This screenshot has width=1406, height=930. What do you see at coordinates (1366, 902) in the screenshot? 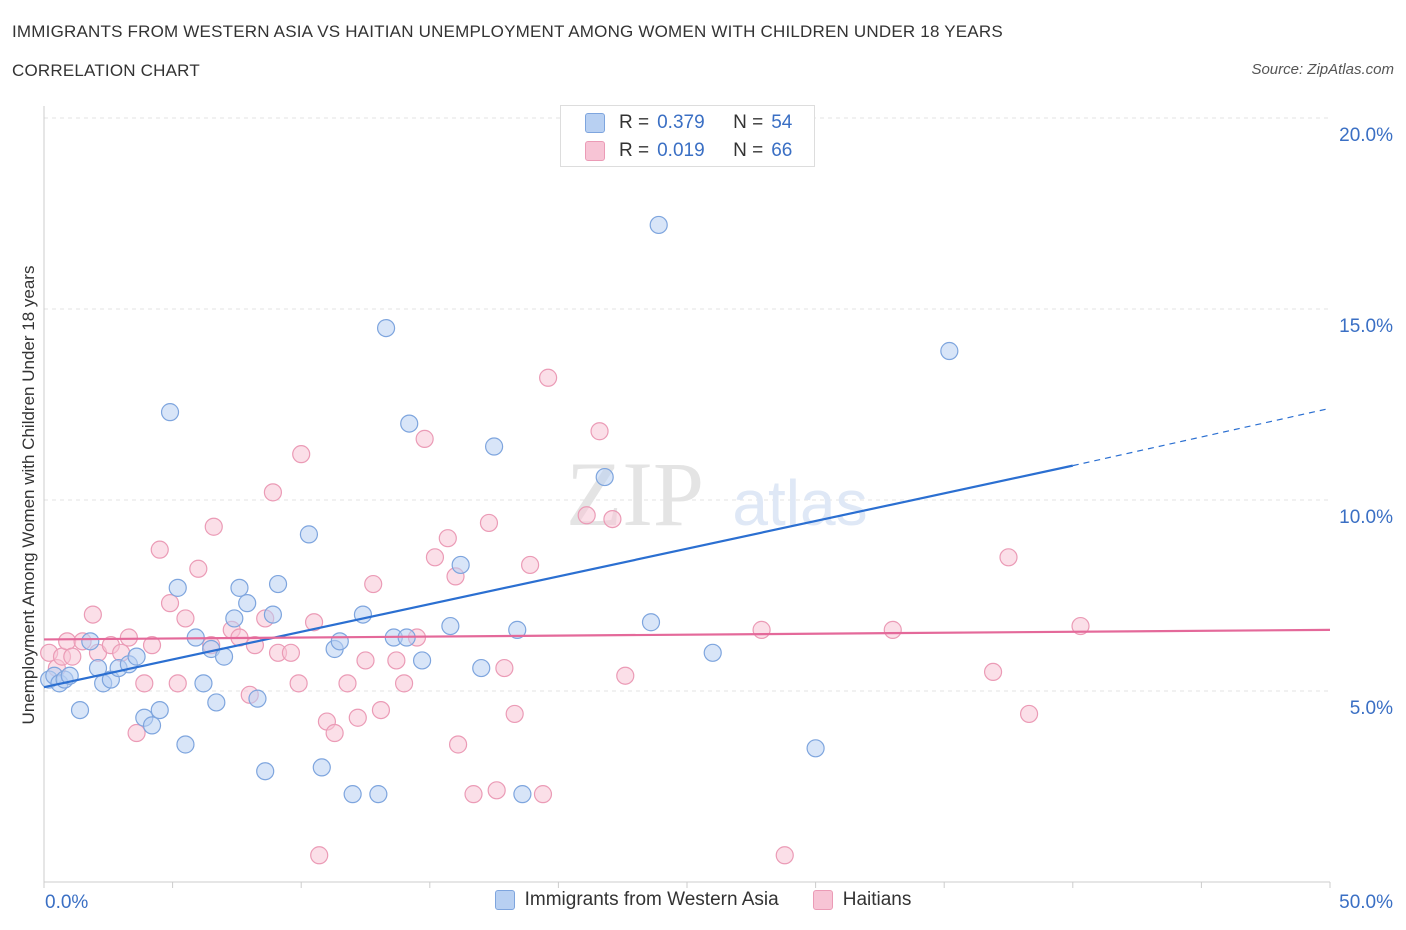
I see `x-tick-label: 50.0%` at bounding box center [1366, 902].